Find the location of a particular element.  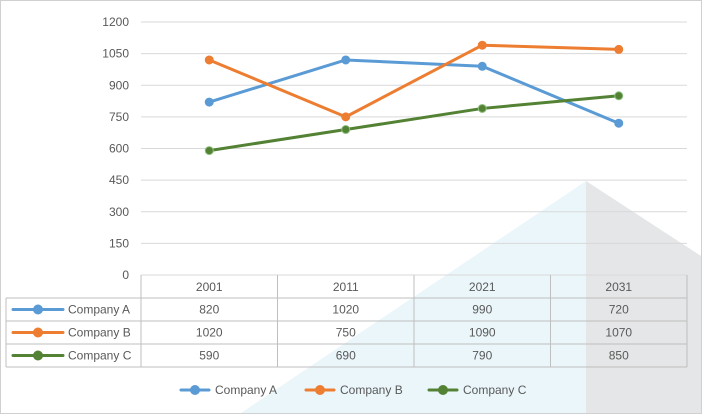

legend-label: Company B is located at coordinates (371, 390).